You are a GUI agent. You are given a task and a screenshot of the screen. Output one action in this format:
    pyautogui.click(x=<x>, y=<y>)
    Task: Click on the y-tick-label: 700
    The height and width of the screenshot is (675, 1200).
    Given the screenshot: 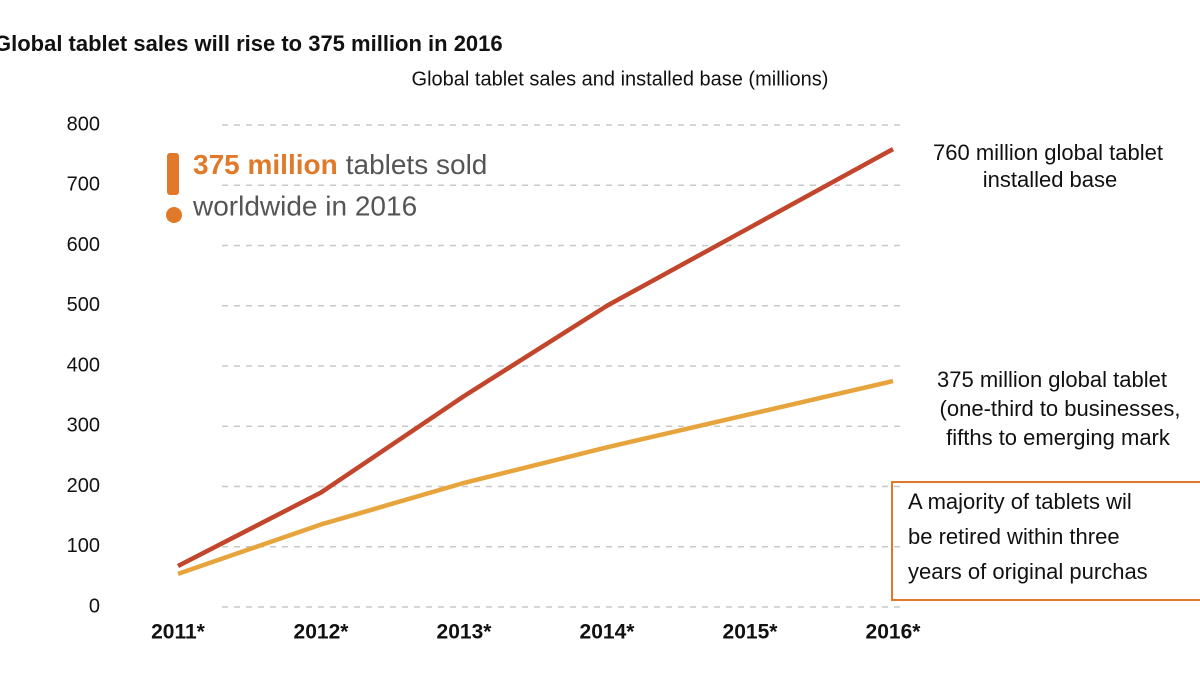 What is the action you would take?
    pyautogui.click(x=83, y=185)
    